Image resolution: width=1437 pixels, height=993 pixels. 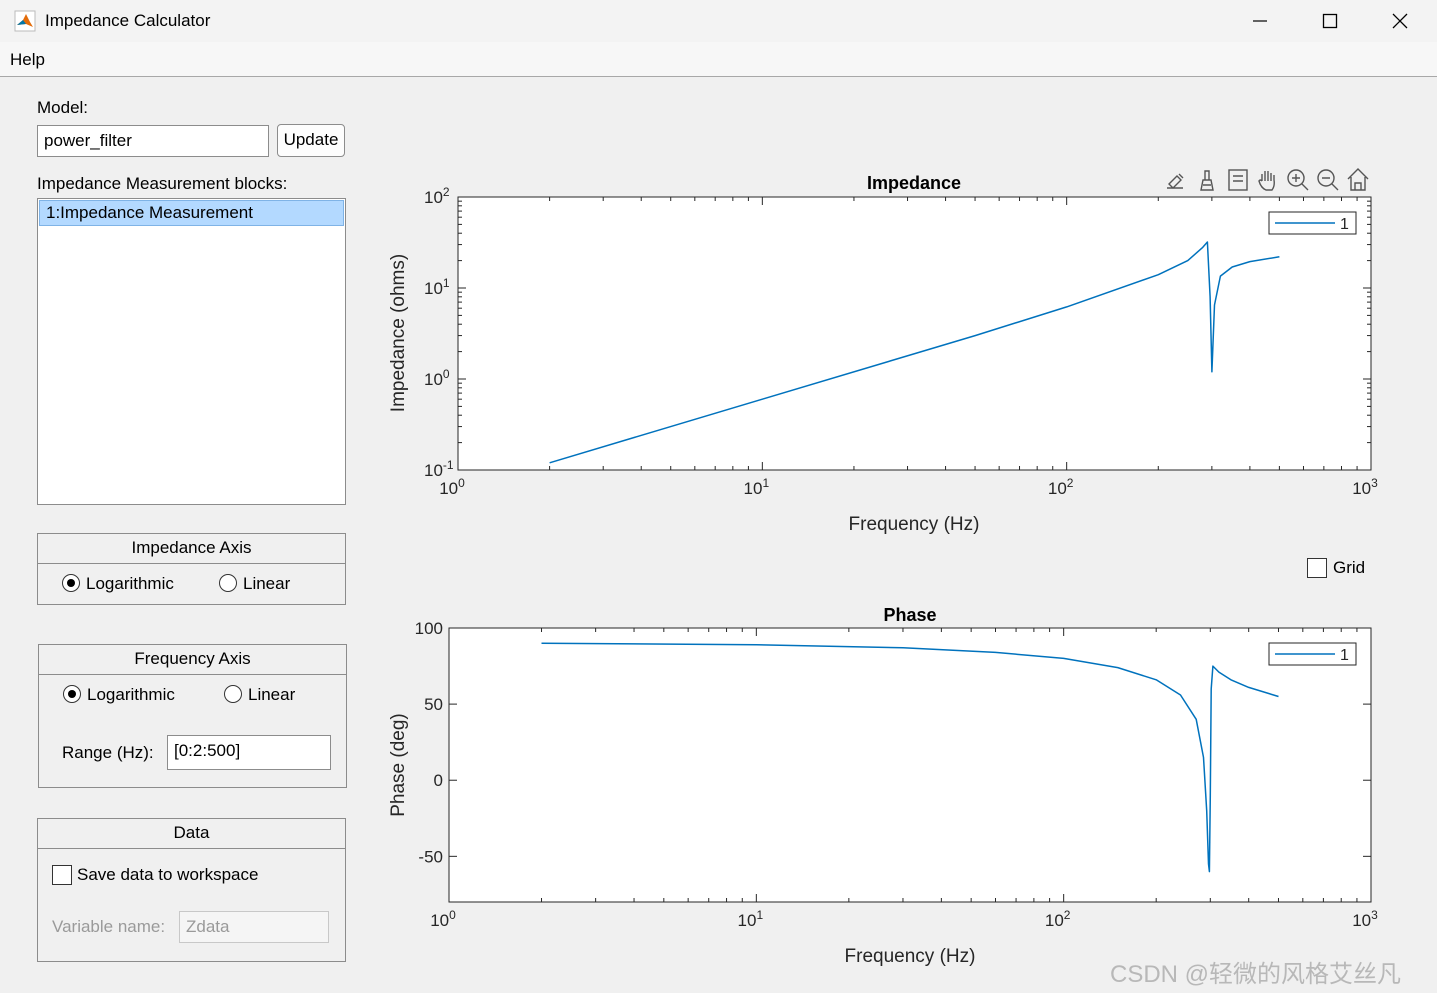 I want to click on grid-checkbox, so click(x=1317, y=568).